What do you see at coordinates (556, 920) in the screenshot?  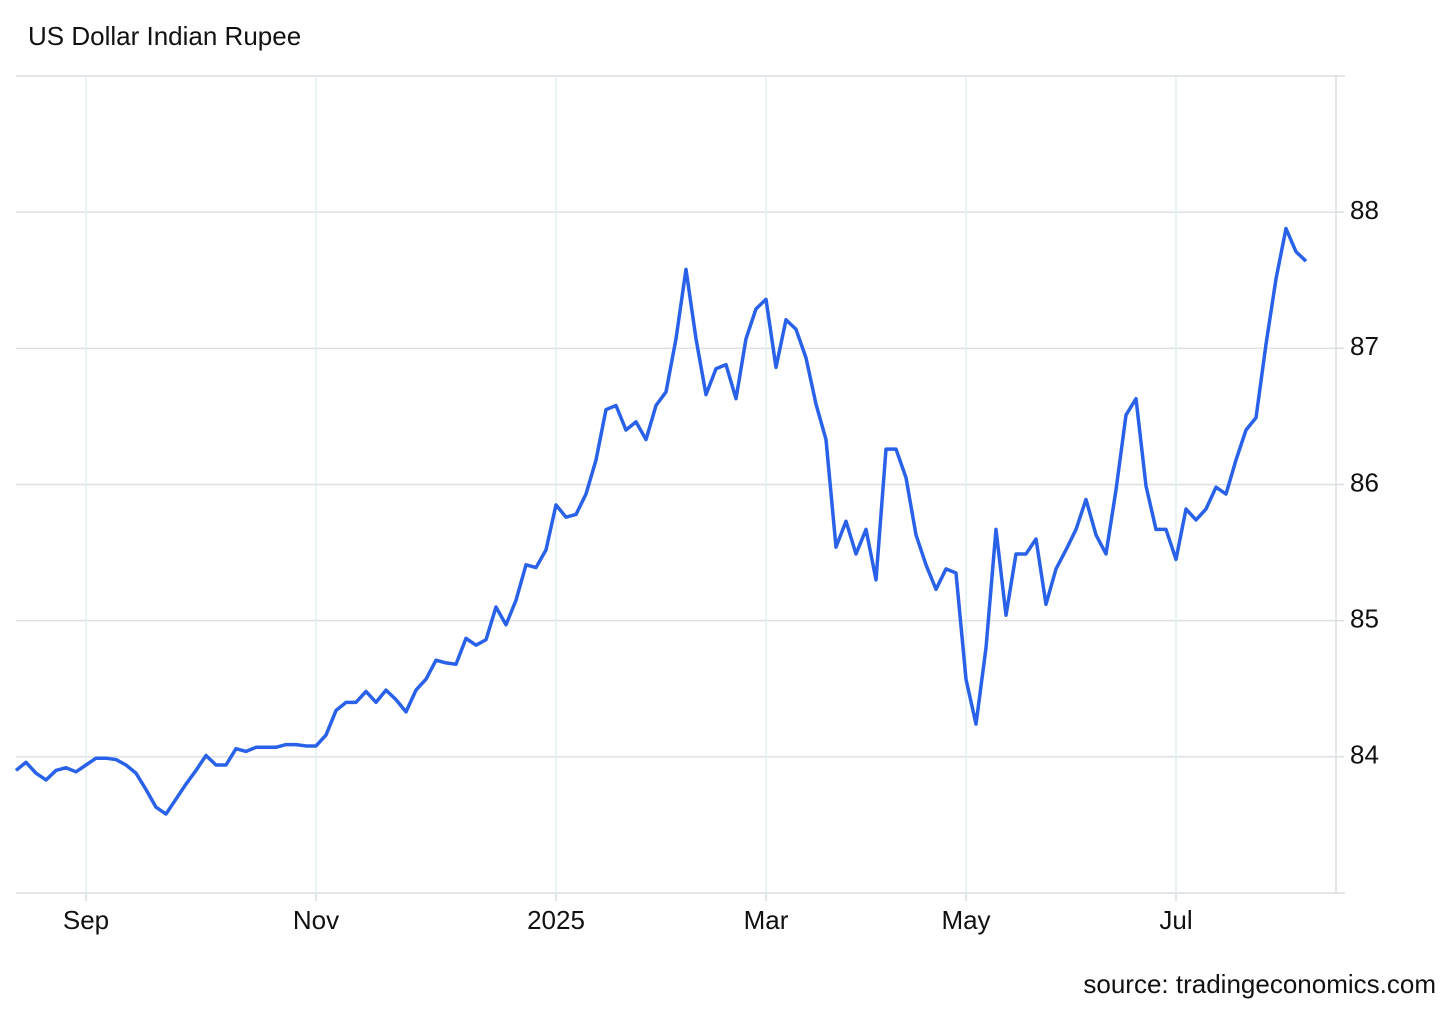 I see `x-tick-label: 2025` at bounding box center [556, 920].